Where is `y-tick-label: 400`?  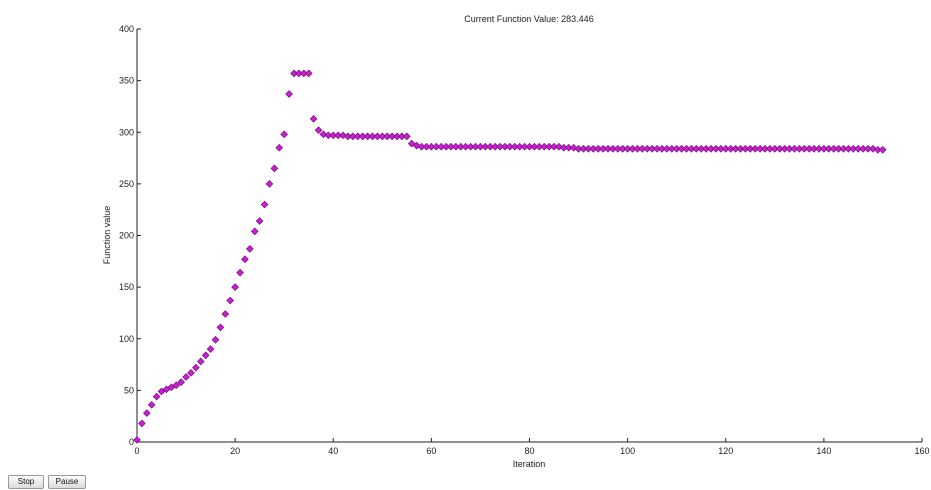
y-tick-label: 400 is located at coordinates (126, 29).